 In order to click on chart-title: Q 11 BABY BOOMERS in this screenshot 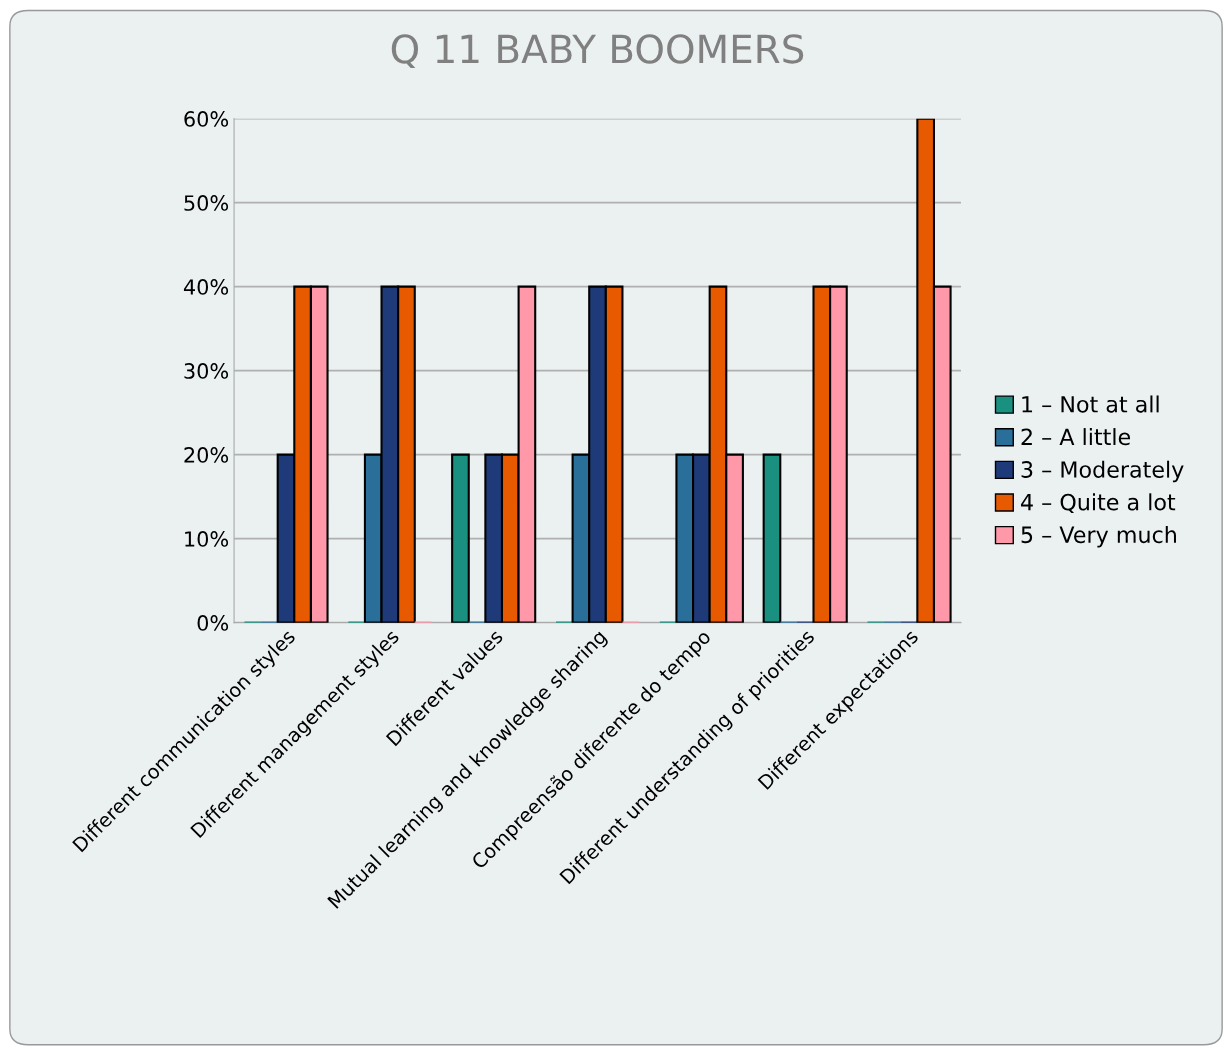, I will do `click(597, 51)`.